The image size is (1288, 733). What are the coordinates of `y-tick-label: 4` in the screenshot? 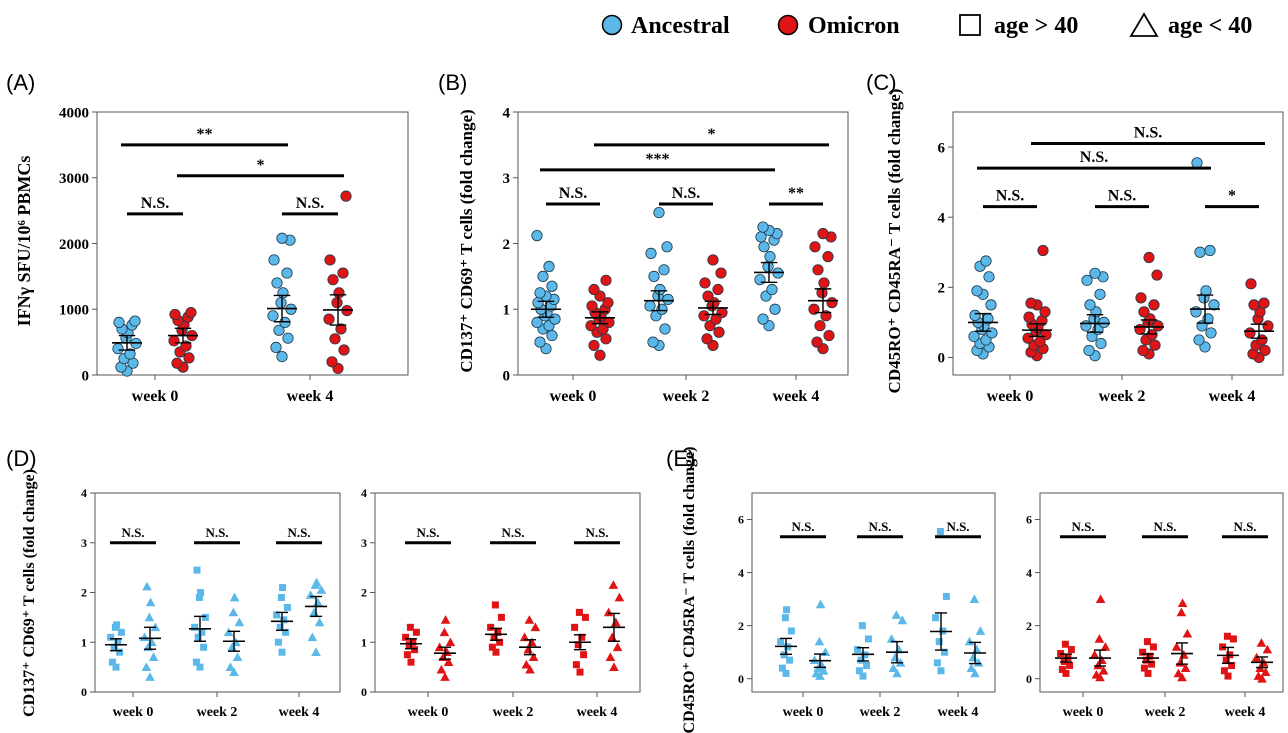 It's located at (1029, 573).